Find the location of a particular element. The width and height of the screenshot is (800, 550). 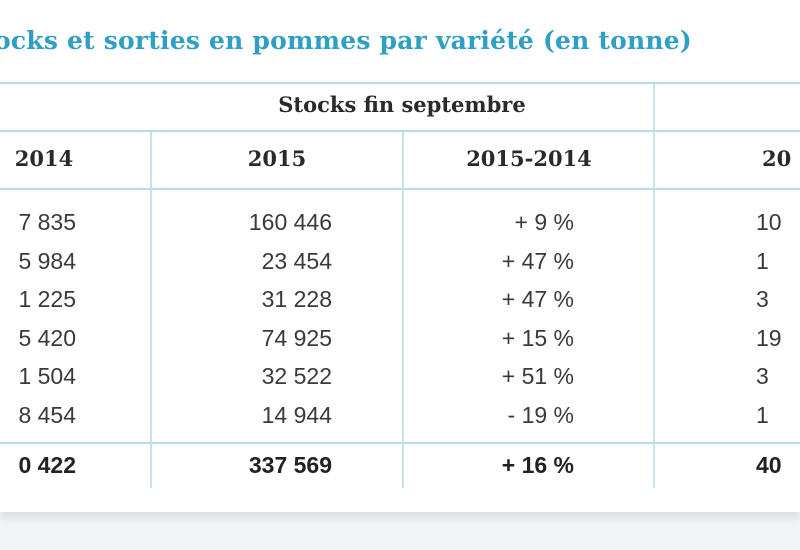

cell-diff: + 51 % is located at coordinates (537, 376).